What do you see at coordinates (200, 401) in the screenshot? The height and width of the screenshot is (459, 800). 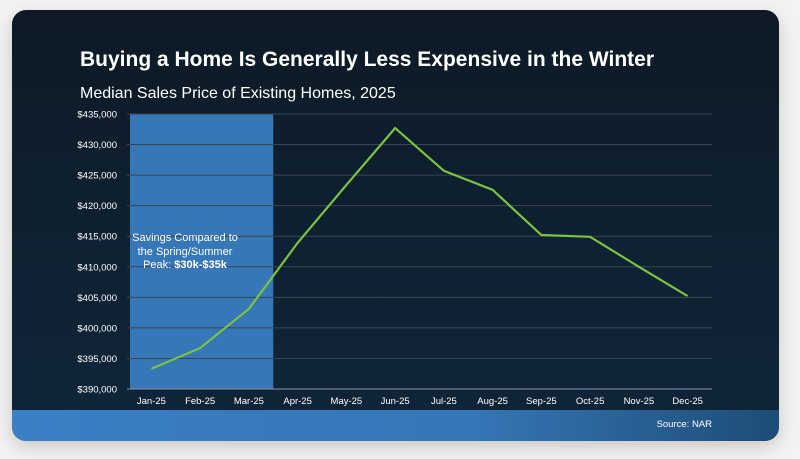 I see `x-tick-label: Feb-25` at bounding box center [200, 401].